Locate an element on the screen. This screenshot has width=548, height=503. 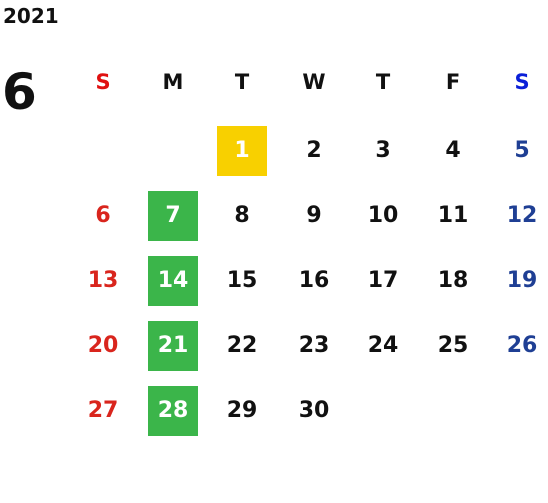
day-cell: 22 is located at coordinates (242, 345).